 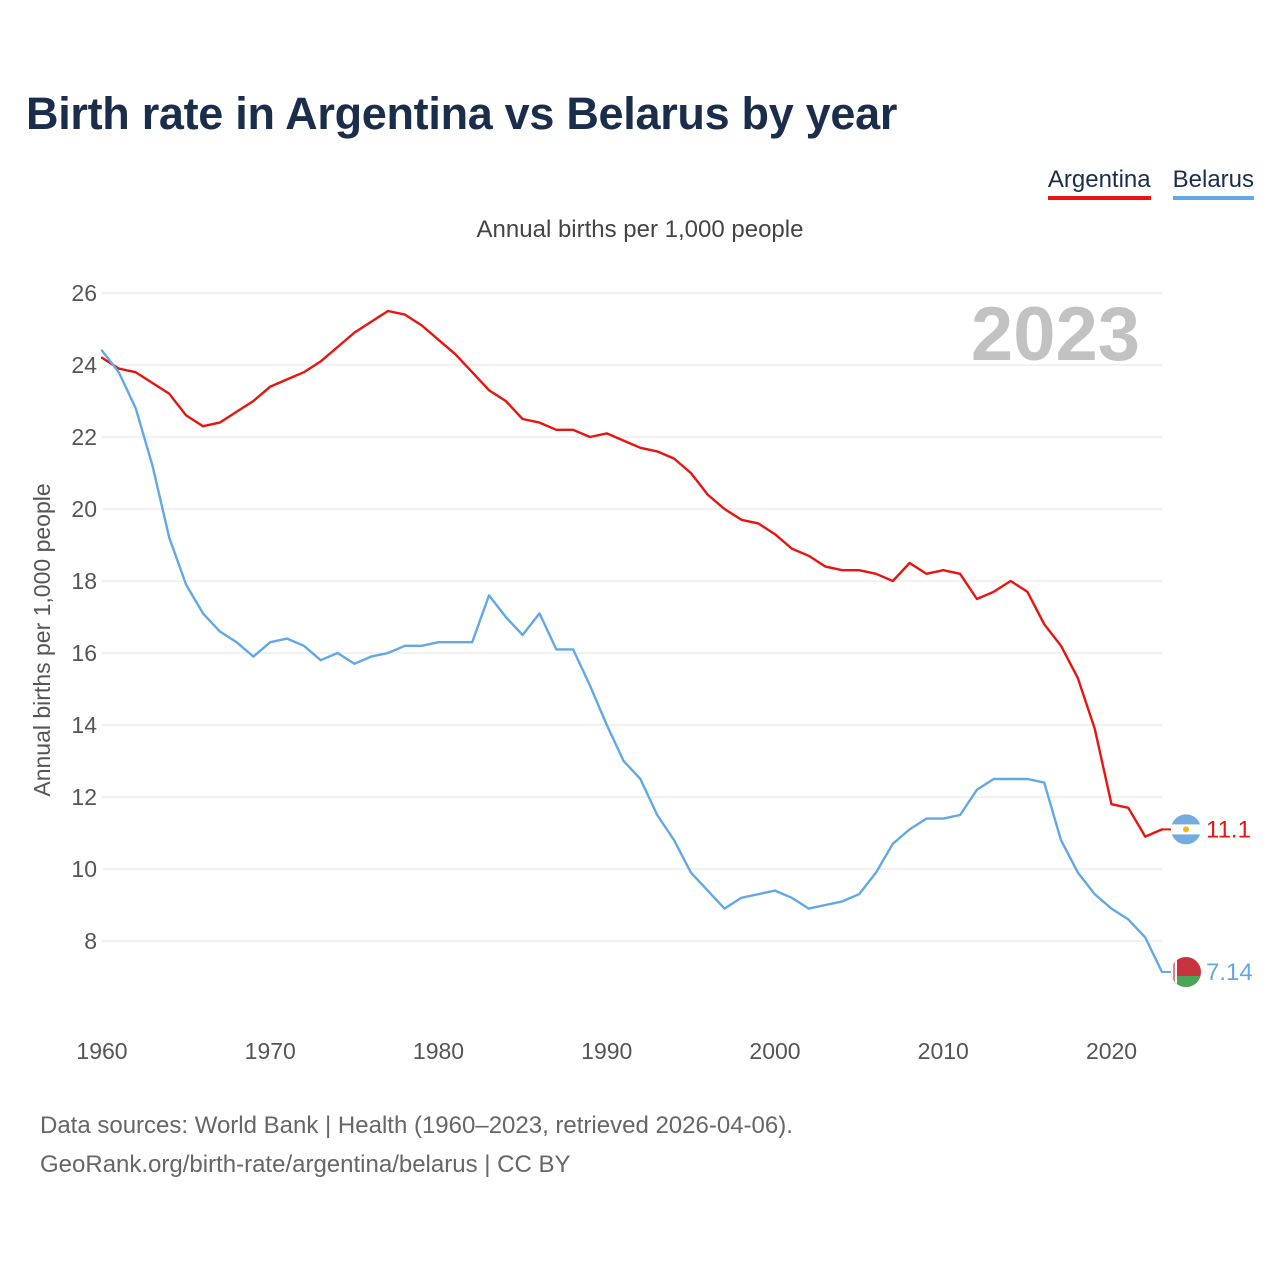 What do you see at coordinates (640, 229) in the screenshot?
I see `chart-subtitle: Annual births per 1,000 people` at bounding box center [640, 229].